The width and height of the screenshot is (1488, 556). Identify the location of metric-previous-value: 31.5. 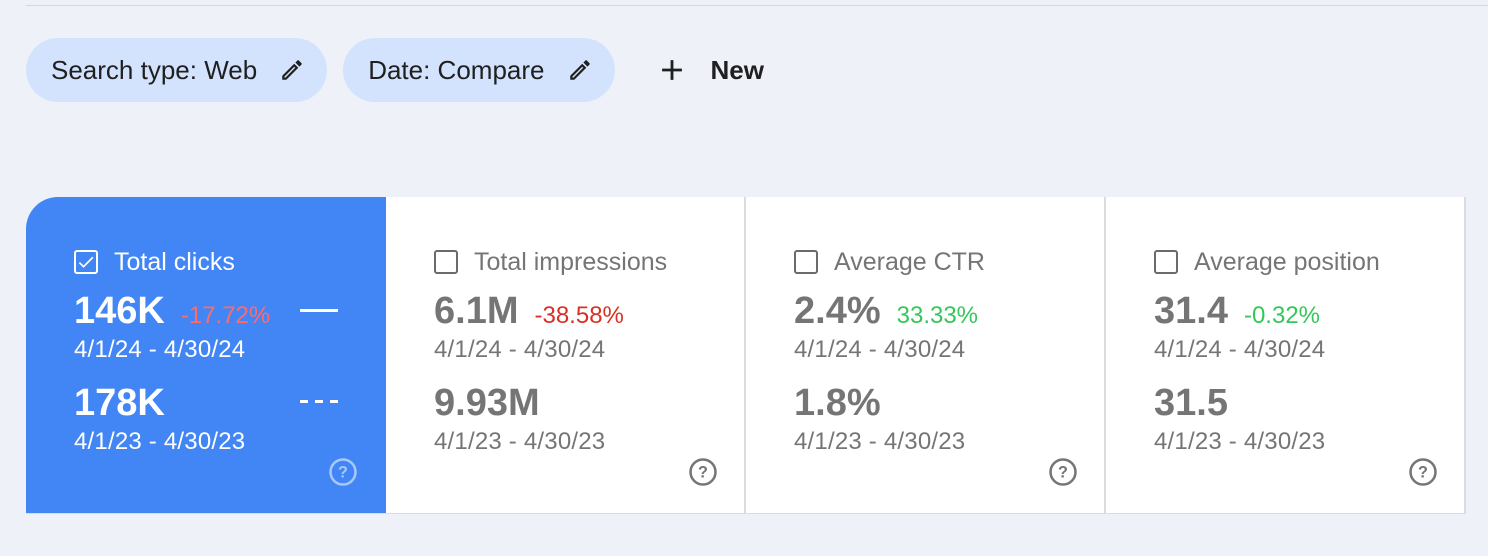
(1191, 403).